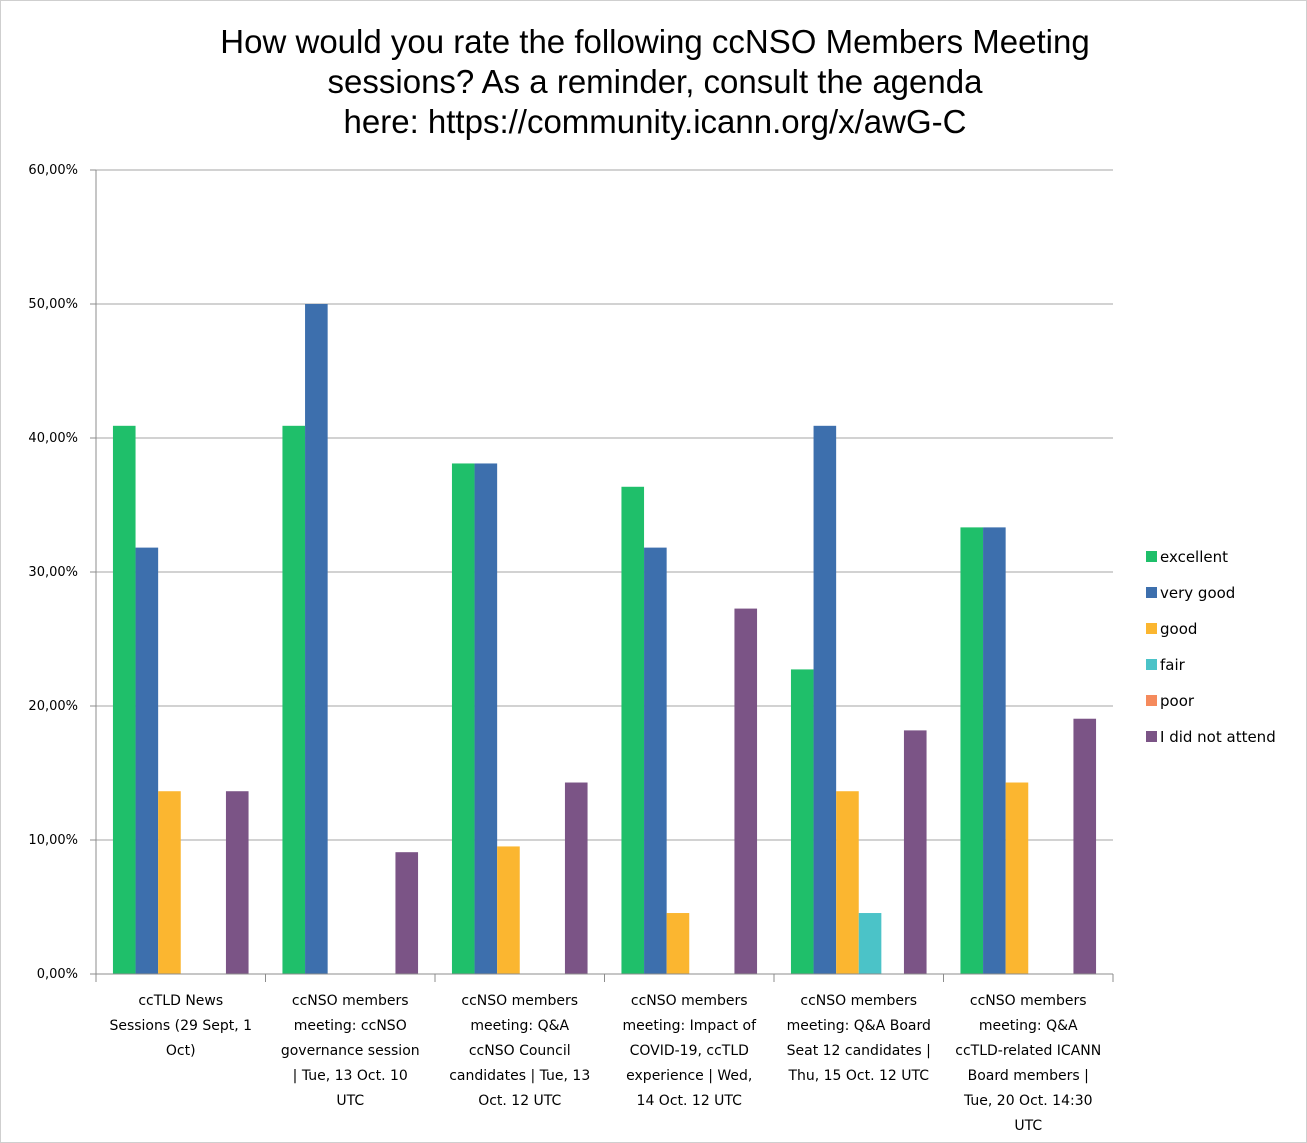 This screenshot has width=1307, height=1143. What do you see at coordinates (1177, 701) in the screenshot?
I see `legend-label: poor` at bounding box center [1177, 701].